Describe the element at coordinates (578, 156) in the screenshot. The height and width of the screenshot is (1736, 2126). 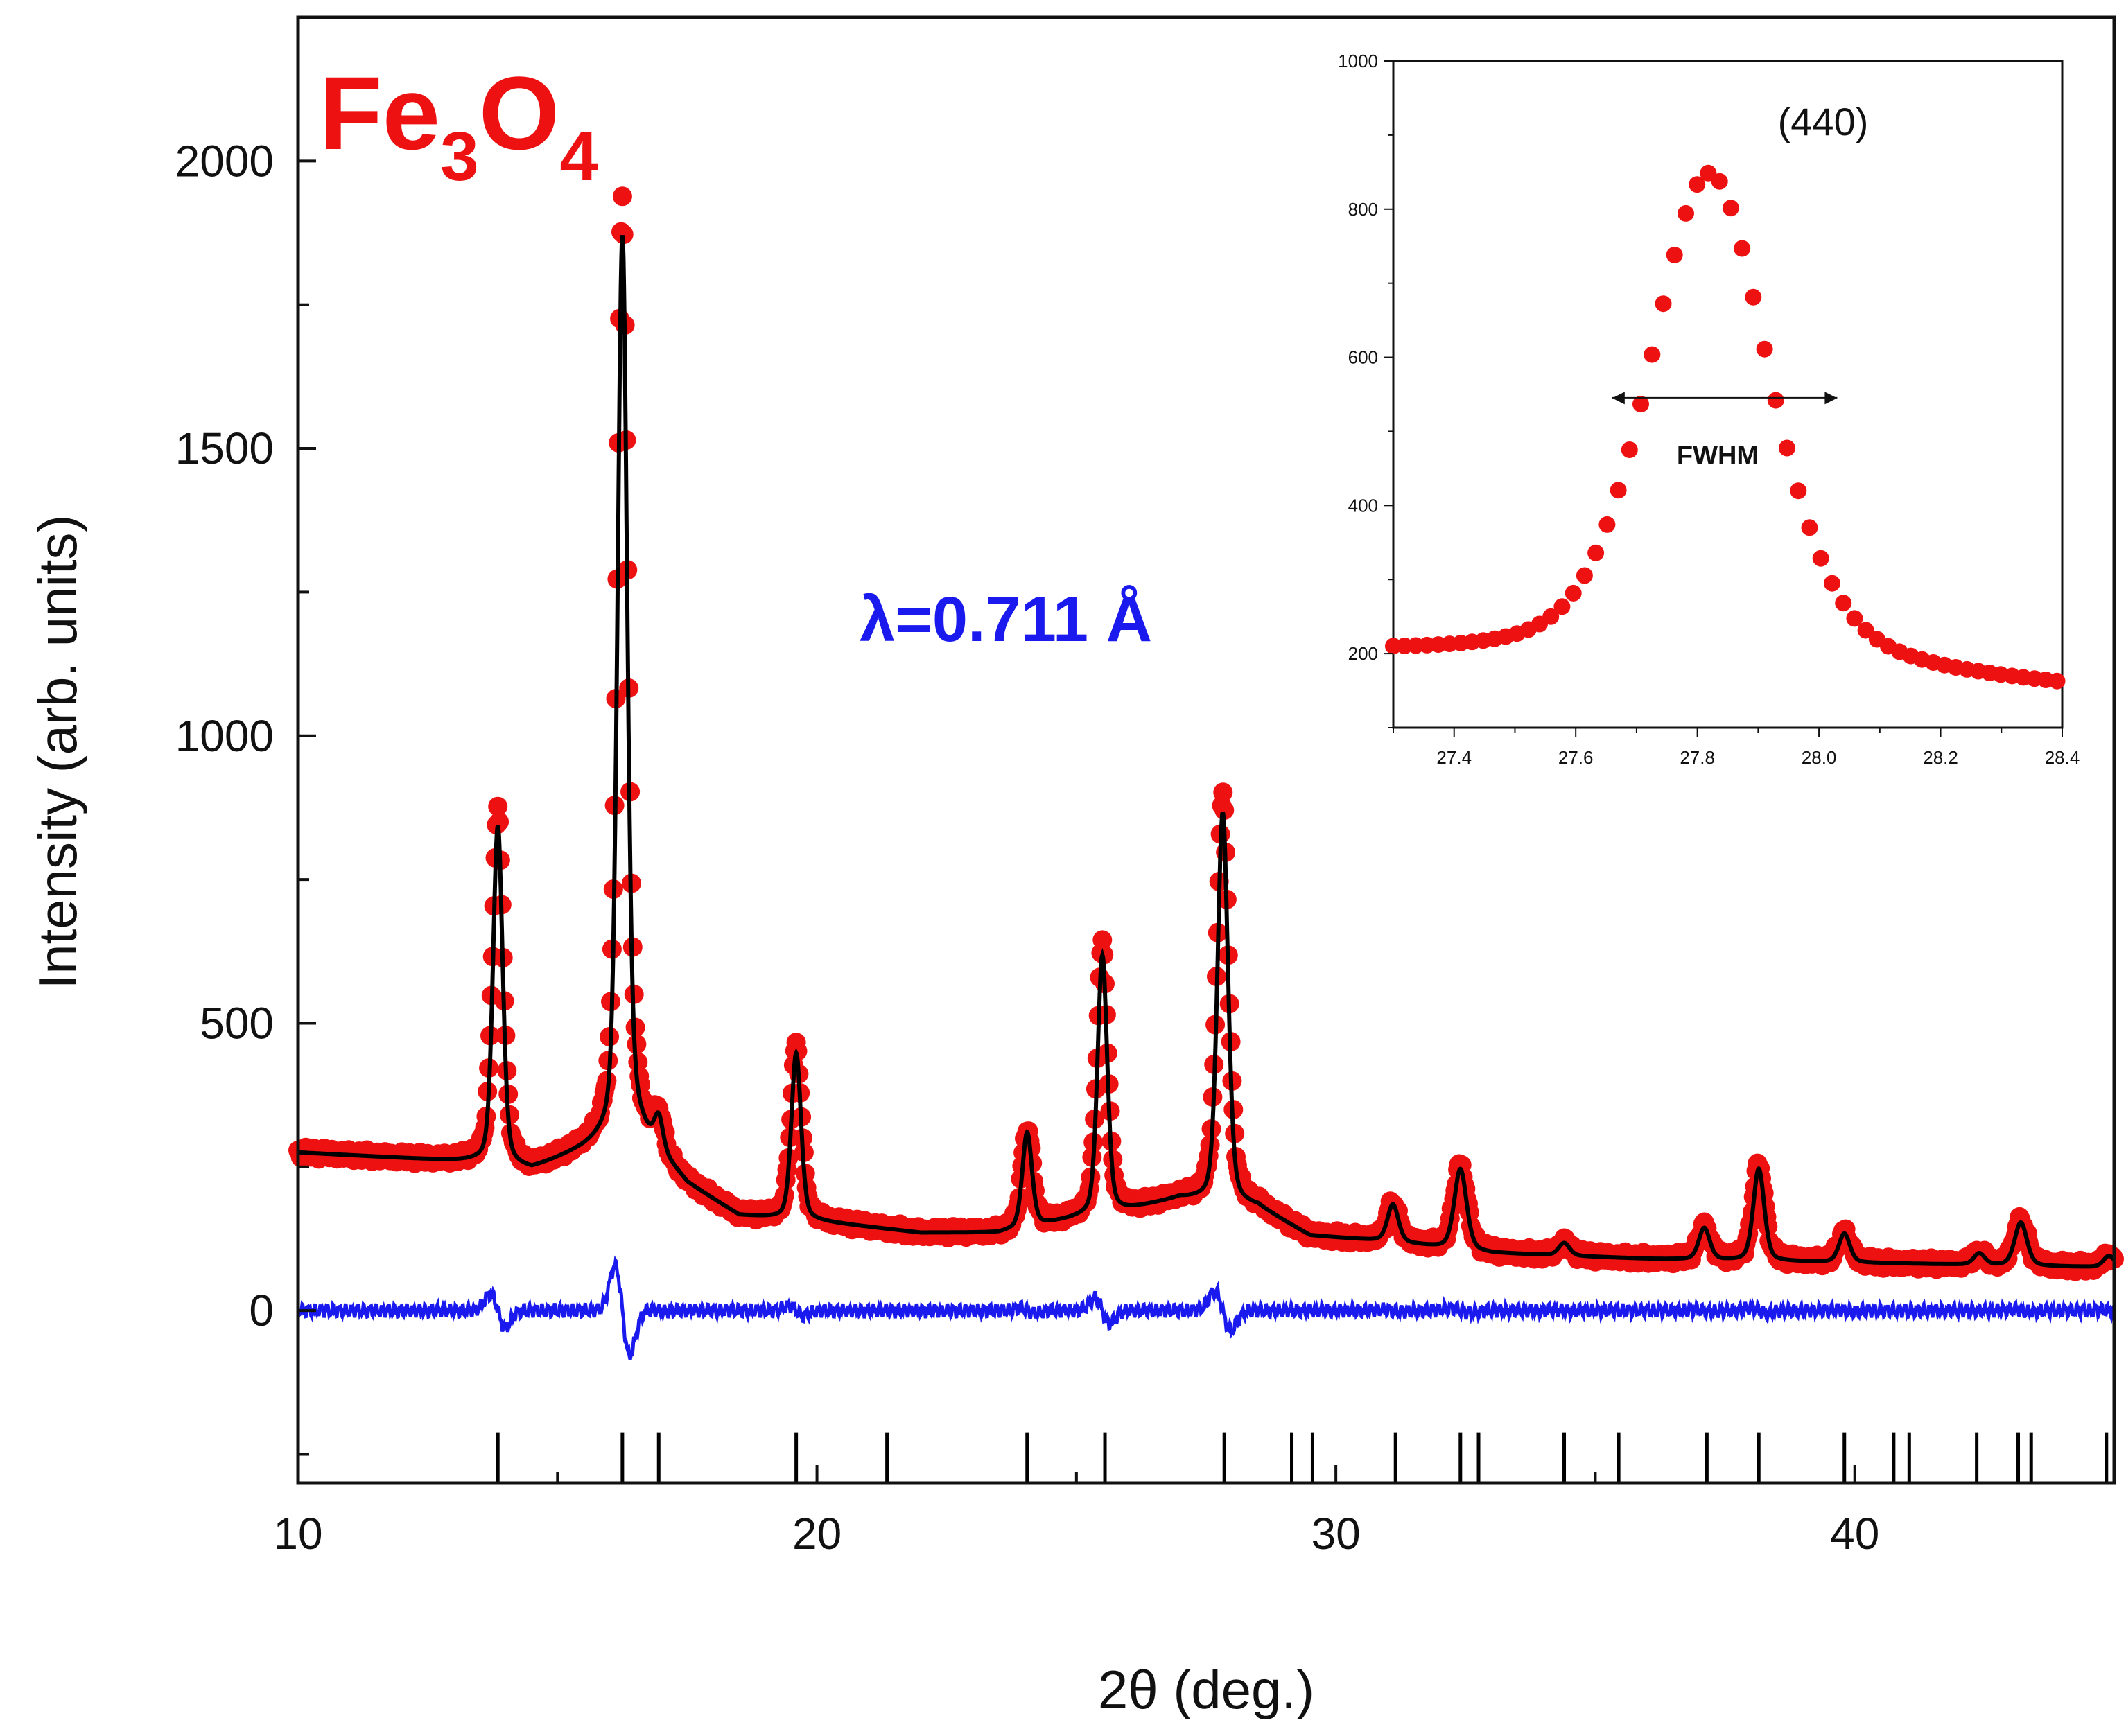
I see `formula-sub-4: 4` at that location.